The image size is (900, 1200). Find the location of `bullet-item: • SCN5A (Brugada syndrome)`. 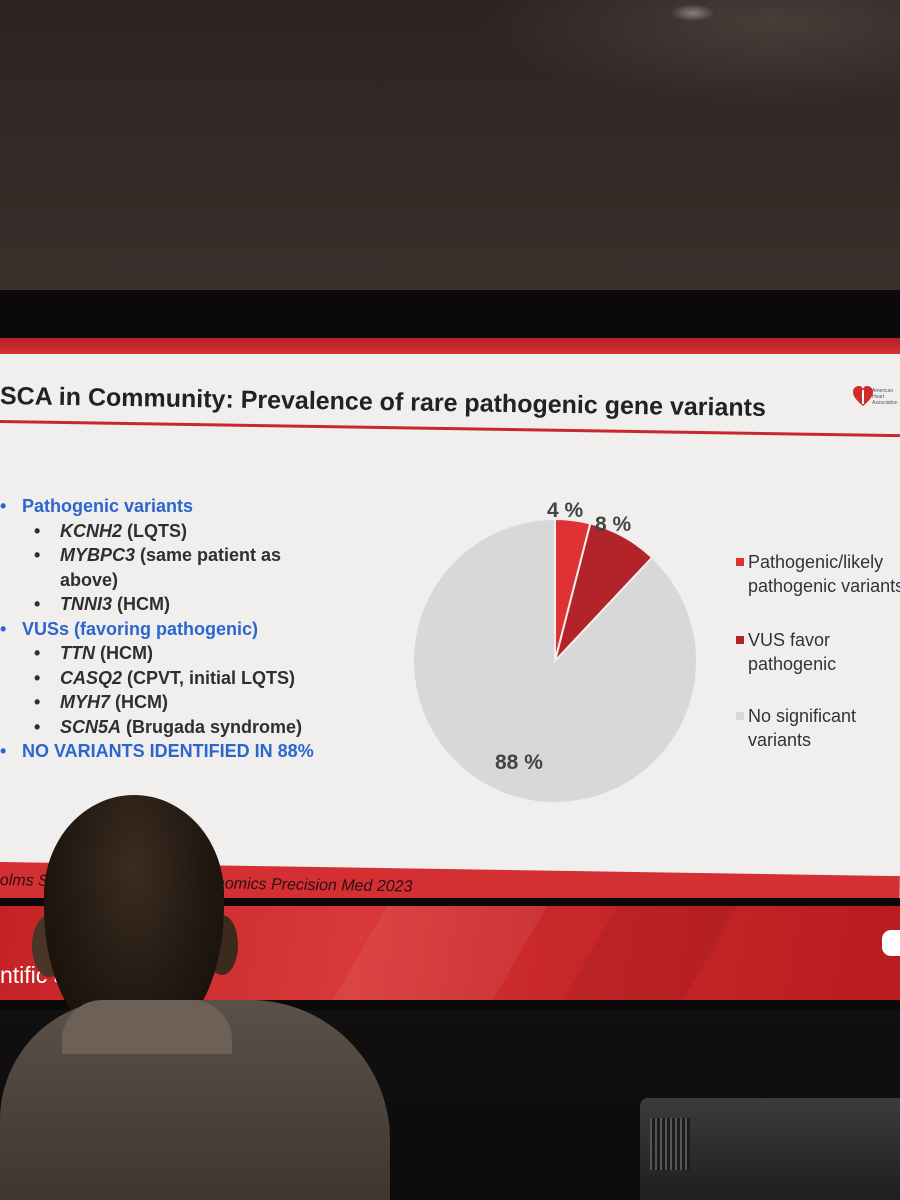

bullet-item: • SCN5A (Brugada syndrome) is located at coordinates (168, 727).